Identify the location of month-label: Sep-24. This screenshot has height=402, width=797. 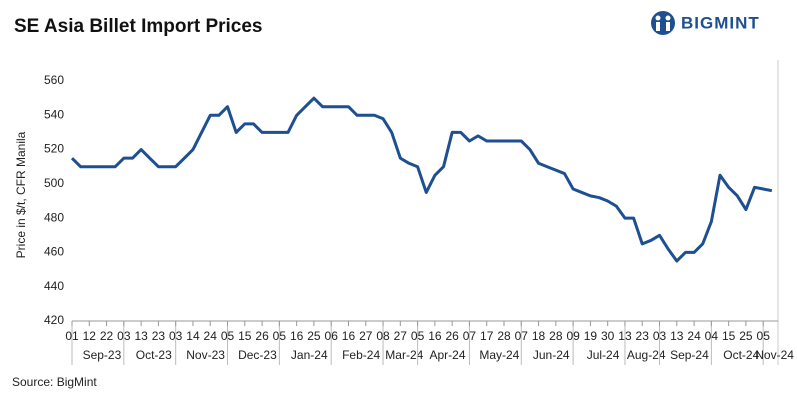
(689, 355).